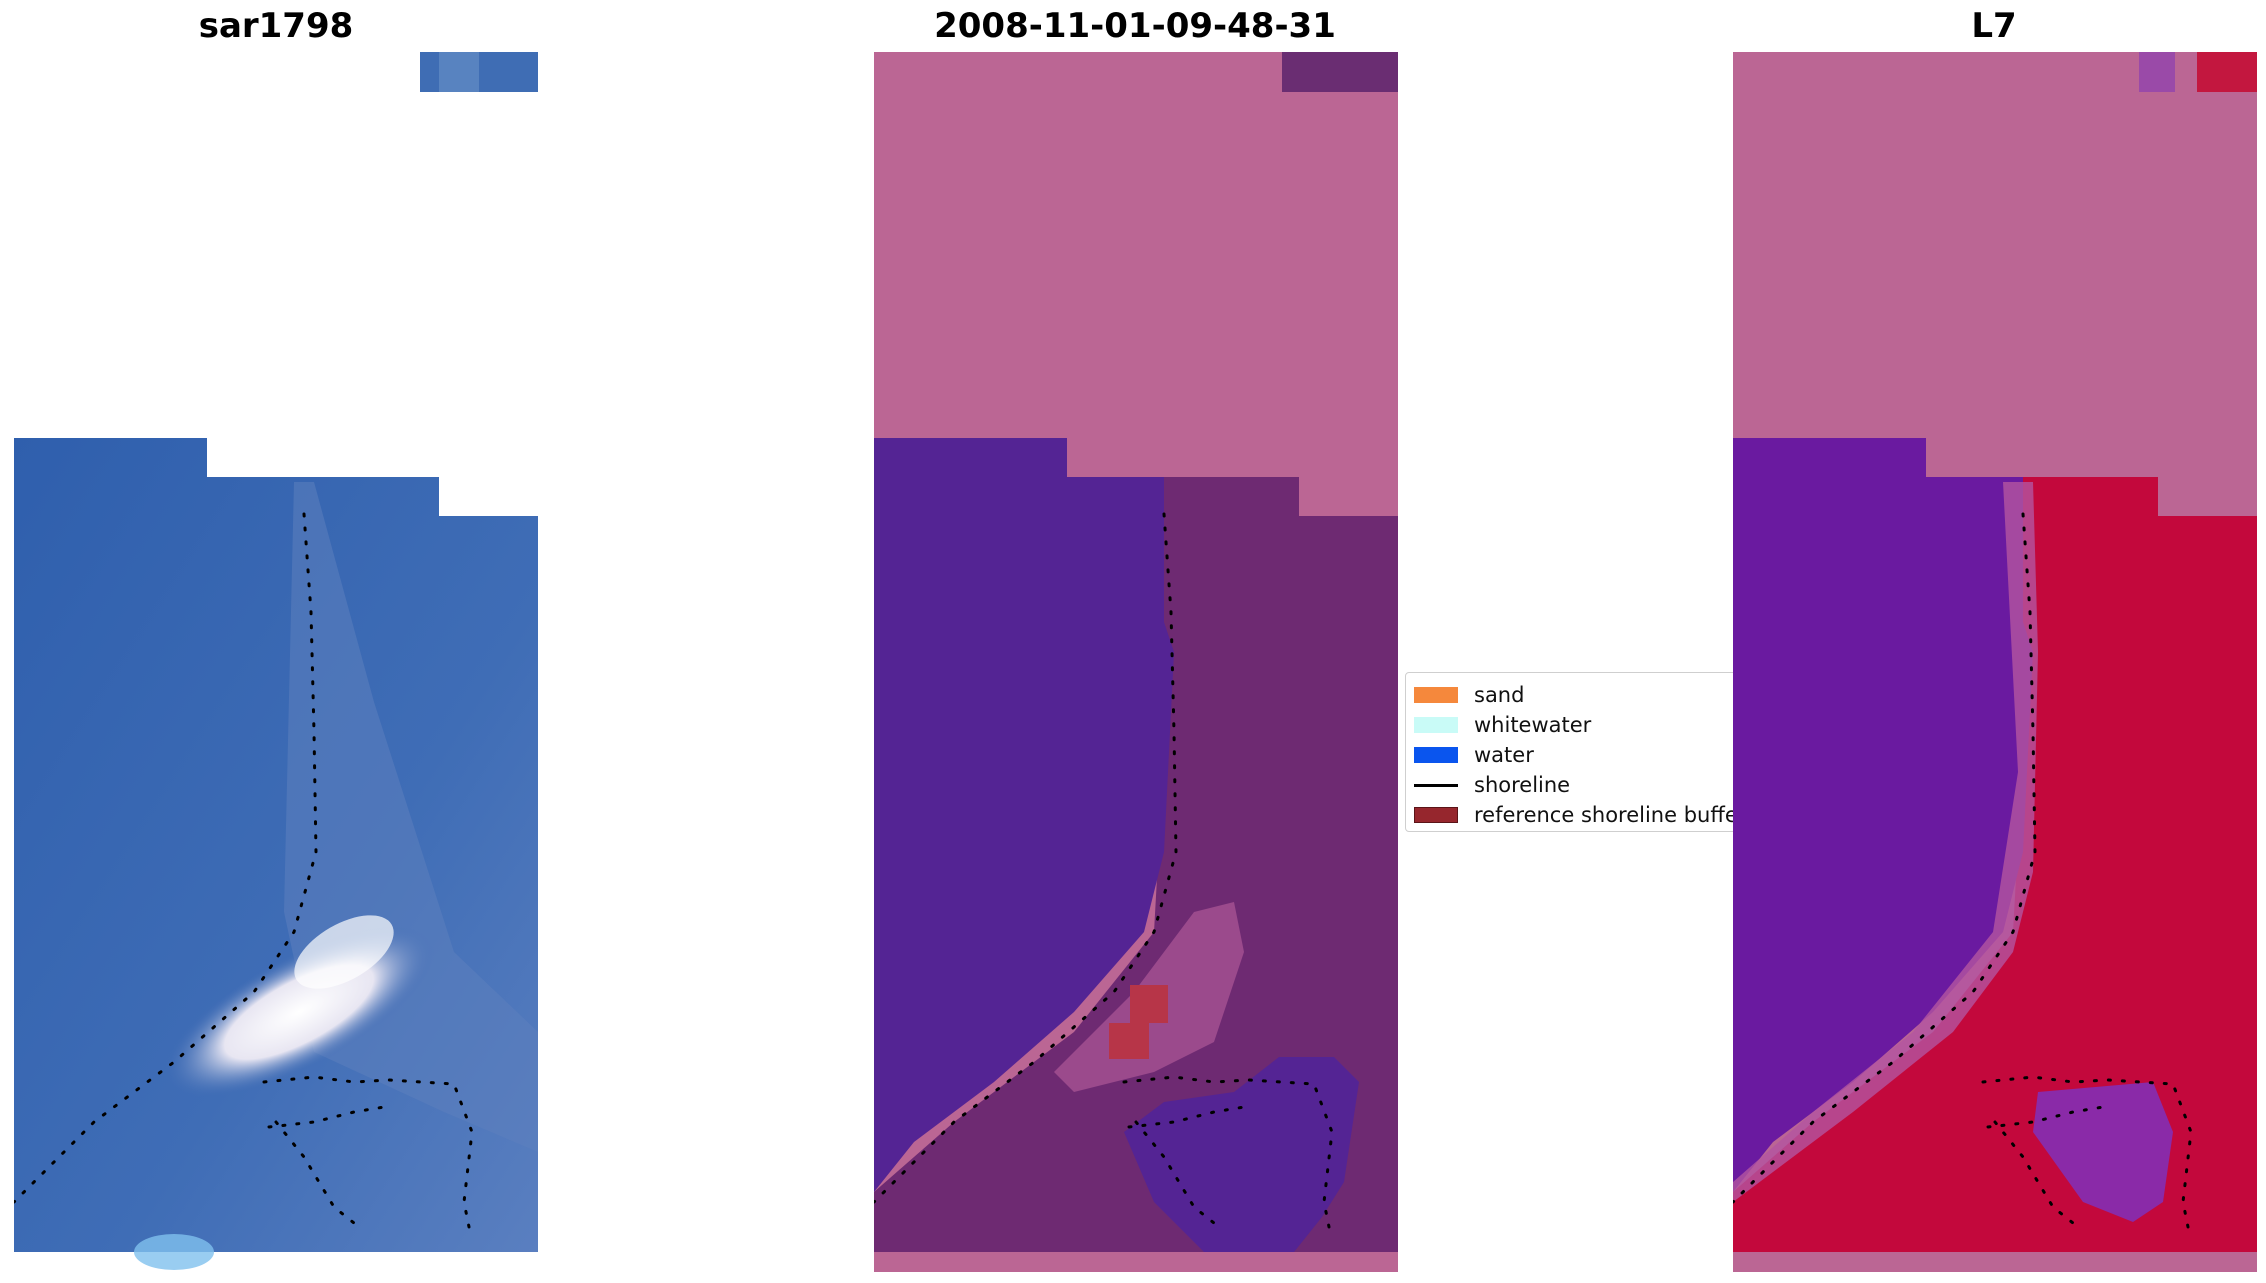 The width and height of the screenshot is (2266, 1283). I want to click on legend-label-sand: sand, so click(1499, 695).